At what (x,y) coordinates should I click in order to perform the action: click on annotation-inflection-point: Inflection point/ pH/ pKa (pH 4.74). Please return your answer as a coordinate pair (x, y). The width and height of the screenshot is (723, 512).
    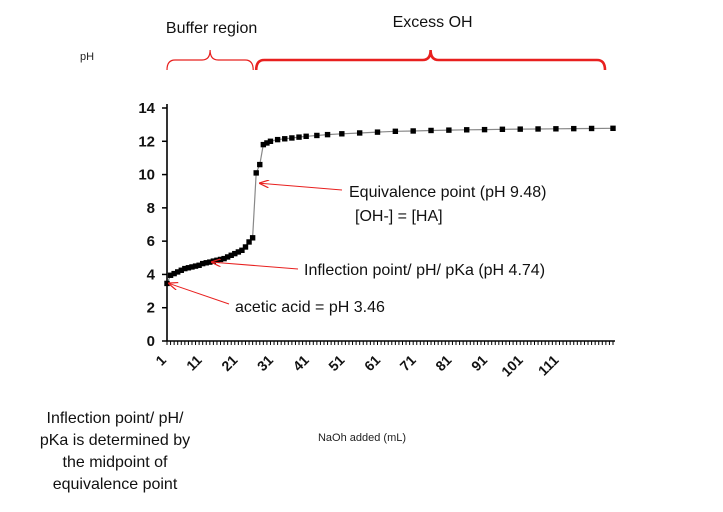
    Looking at the image, I should click on (424, 270).